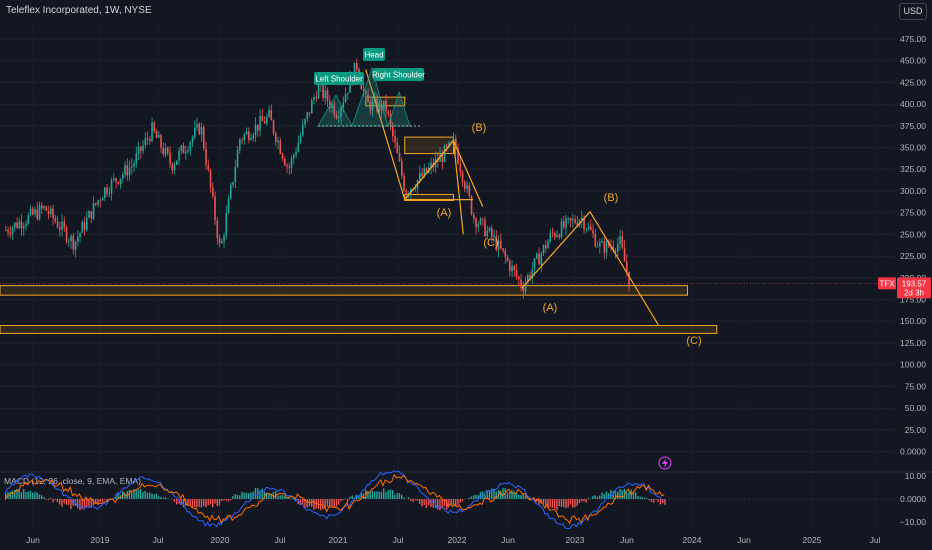 Image resolution: width=932 pixels, height=550 pixels. I want to click on wave-lines, so click(512, 197).